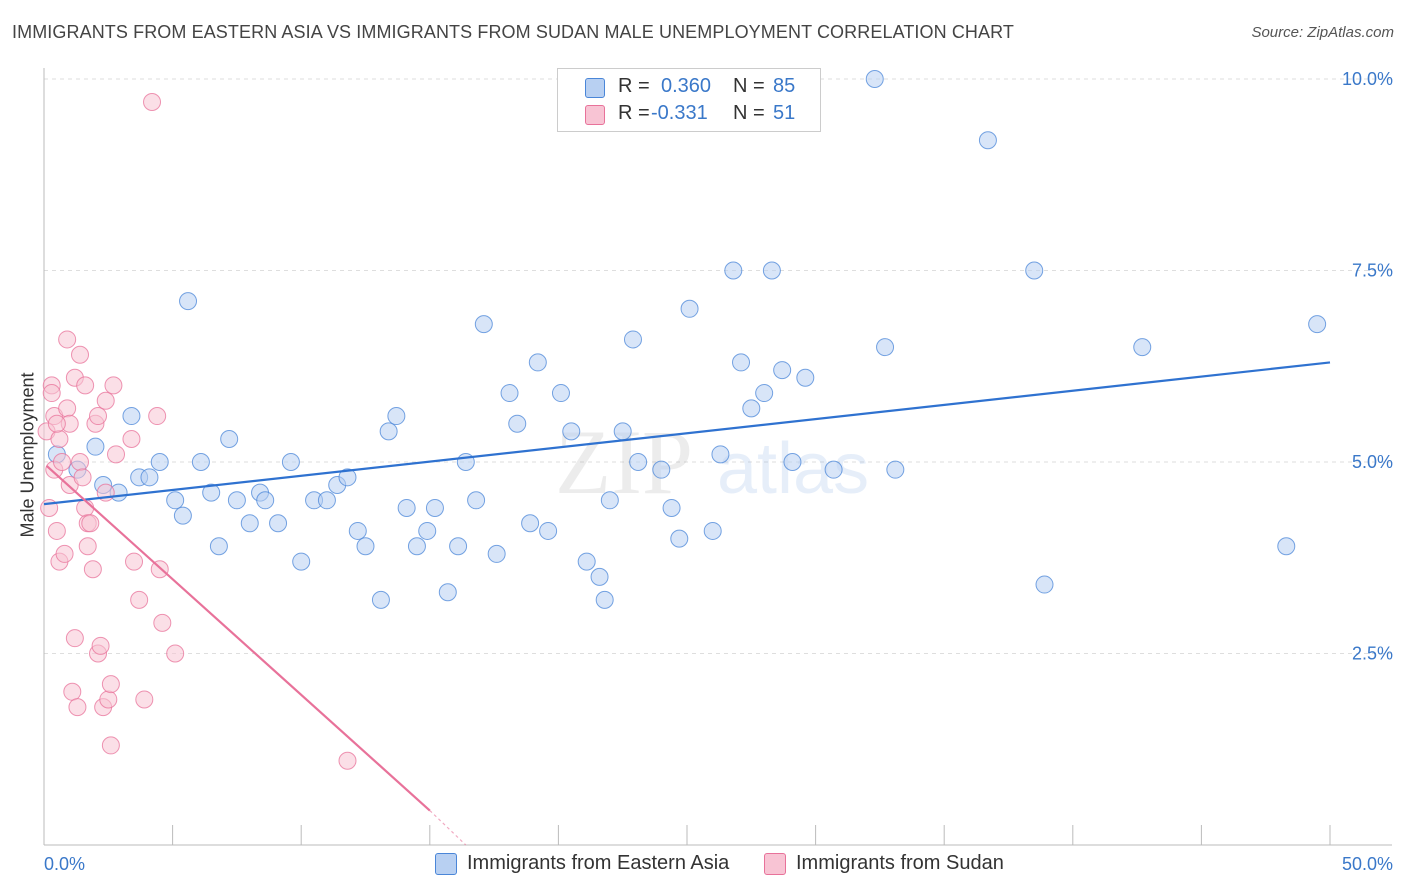 Image resolution: width=1406 pixels, height=892 pixels. What do you see at coordinates (448, 828) in the screenshot?
I see `trend-line-sudan-extension` at bounding box center [448, 828].